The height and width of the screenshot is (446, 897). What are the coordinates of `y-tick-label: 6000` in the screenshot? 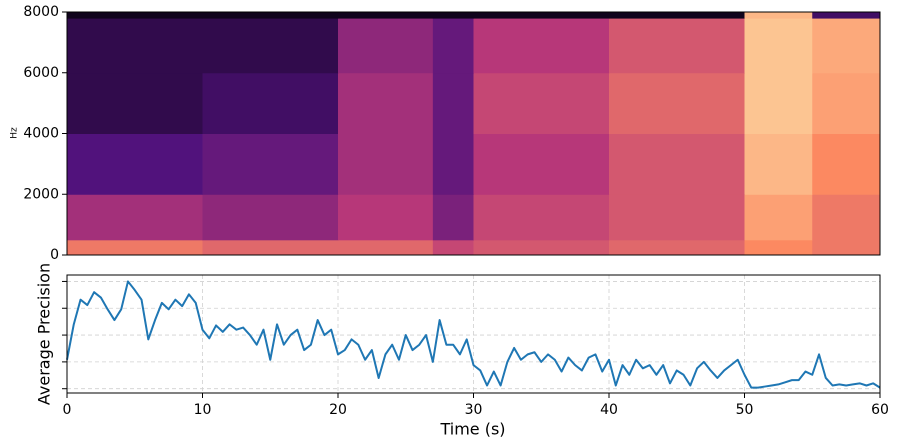 It's located at (41, 73).